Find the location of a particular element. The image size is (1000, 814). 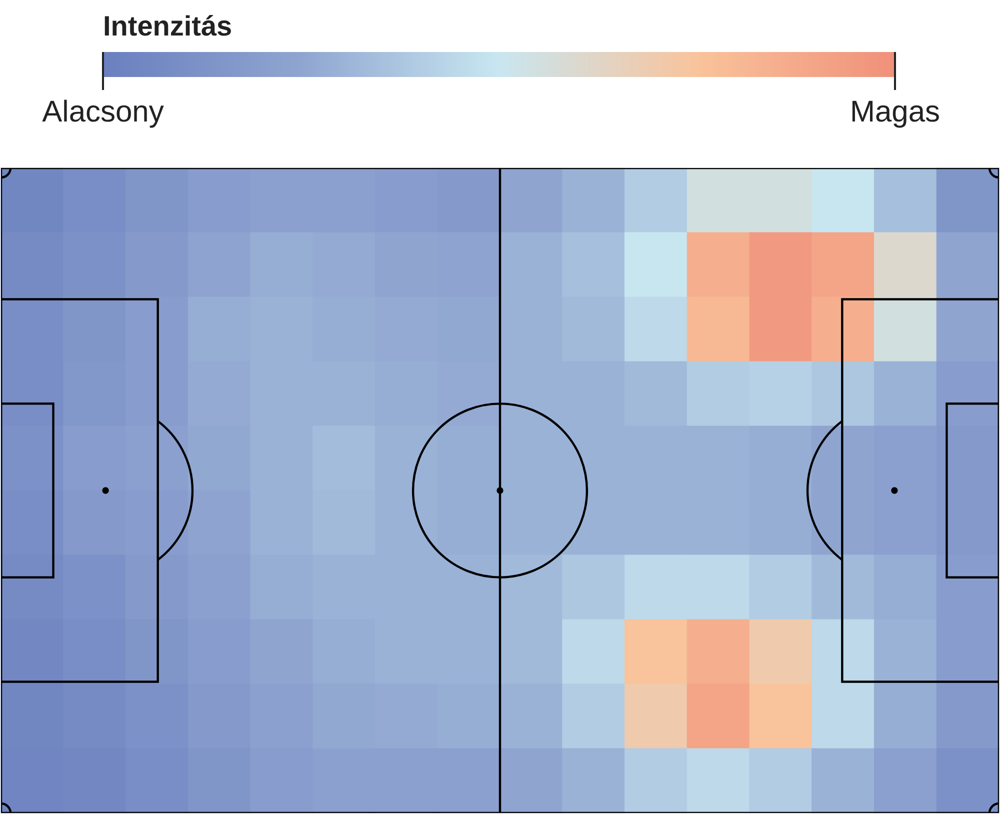

color-bar-title: Intenzitás is located at coordinates (167, 26).